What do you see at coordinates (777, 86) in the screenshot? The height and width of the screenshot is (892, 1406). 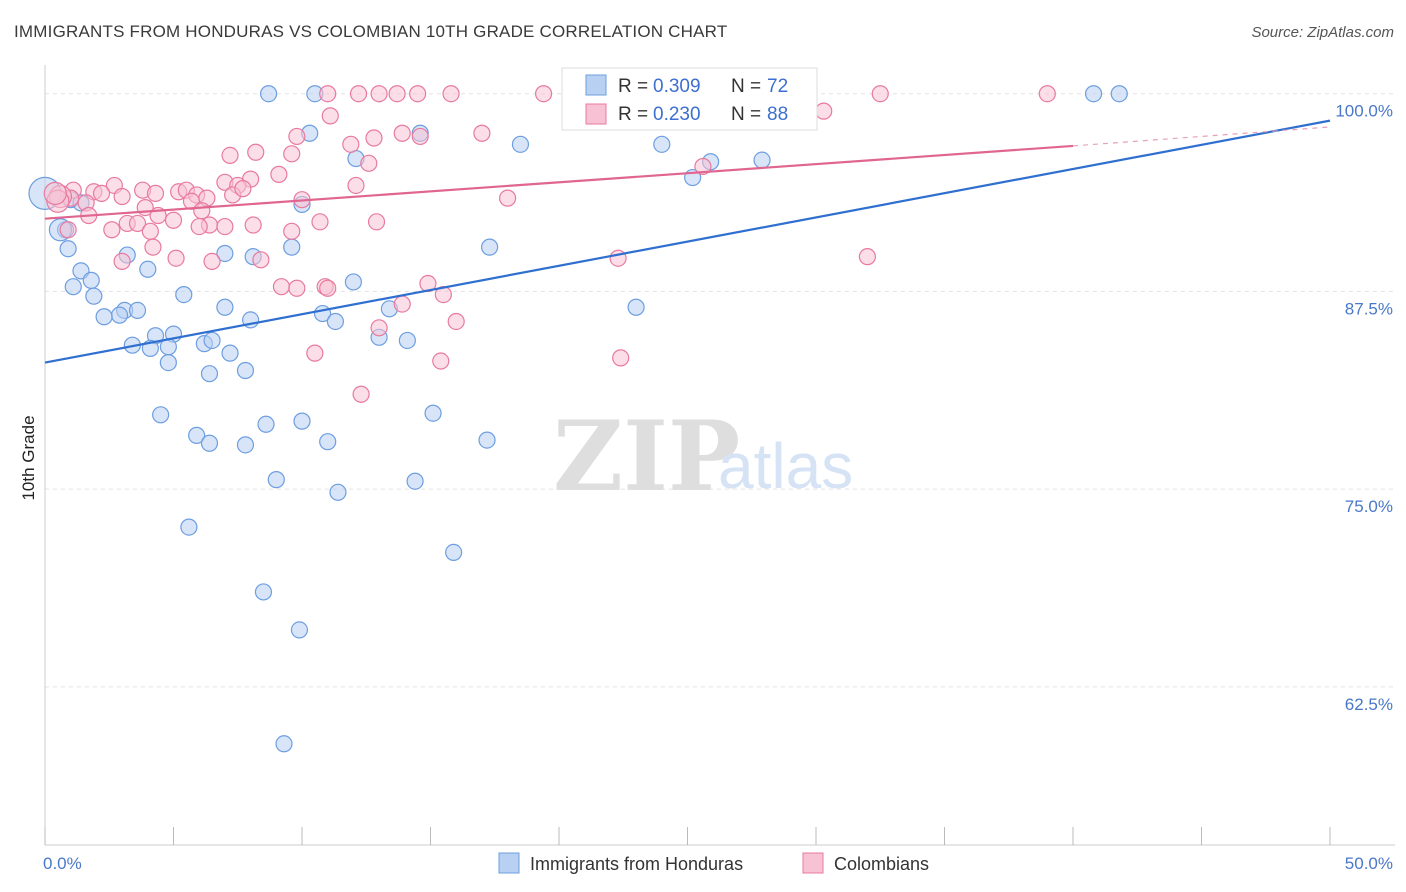 I see `legend-n-value-honduras: 72` at bounding box center [777, 86].